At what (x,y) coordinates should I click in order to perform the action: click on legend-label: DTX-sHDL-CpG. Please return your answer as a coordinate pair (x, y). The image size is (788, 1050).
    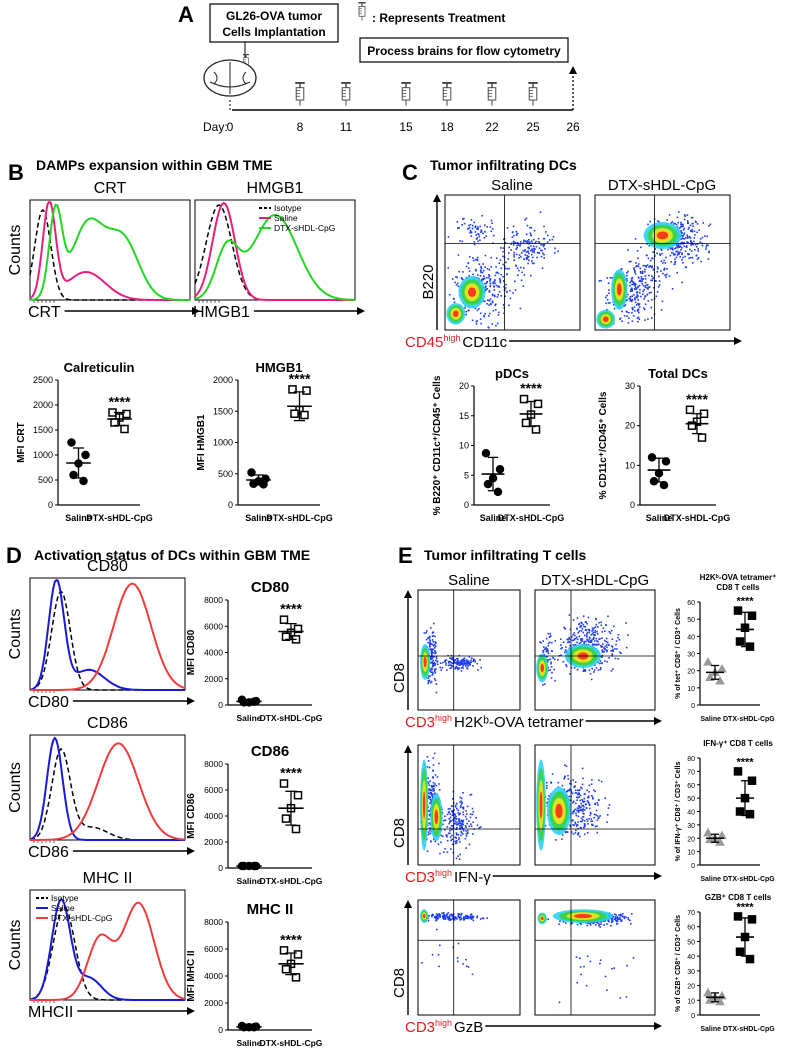
    Looking at the image, I should click on (81, 918).